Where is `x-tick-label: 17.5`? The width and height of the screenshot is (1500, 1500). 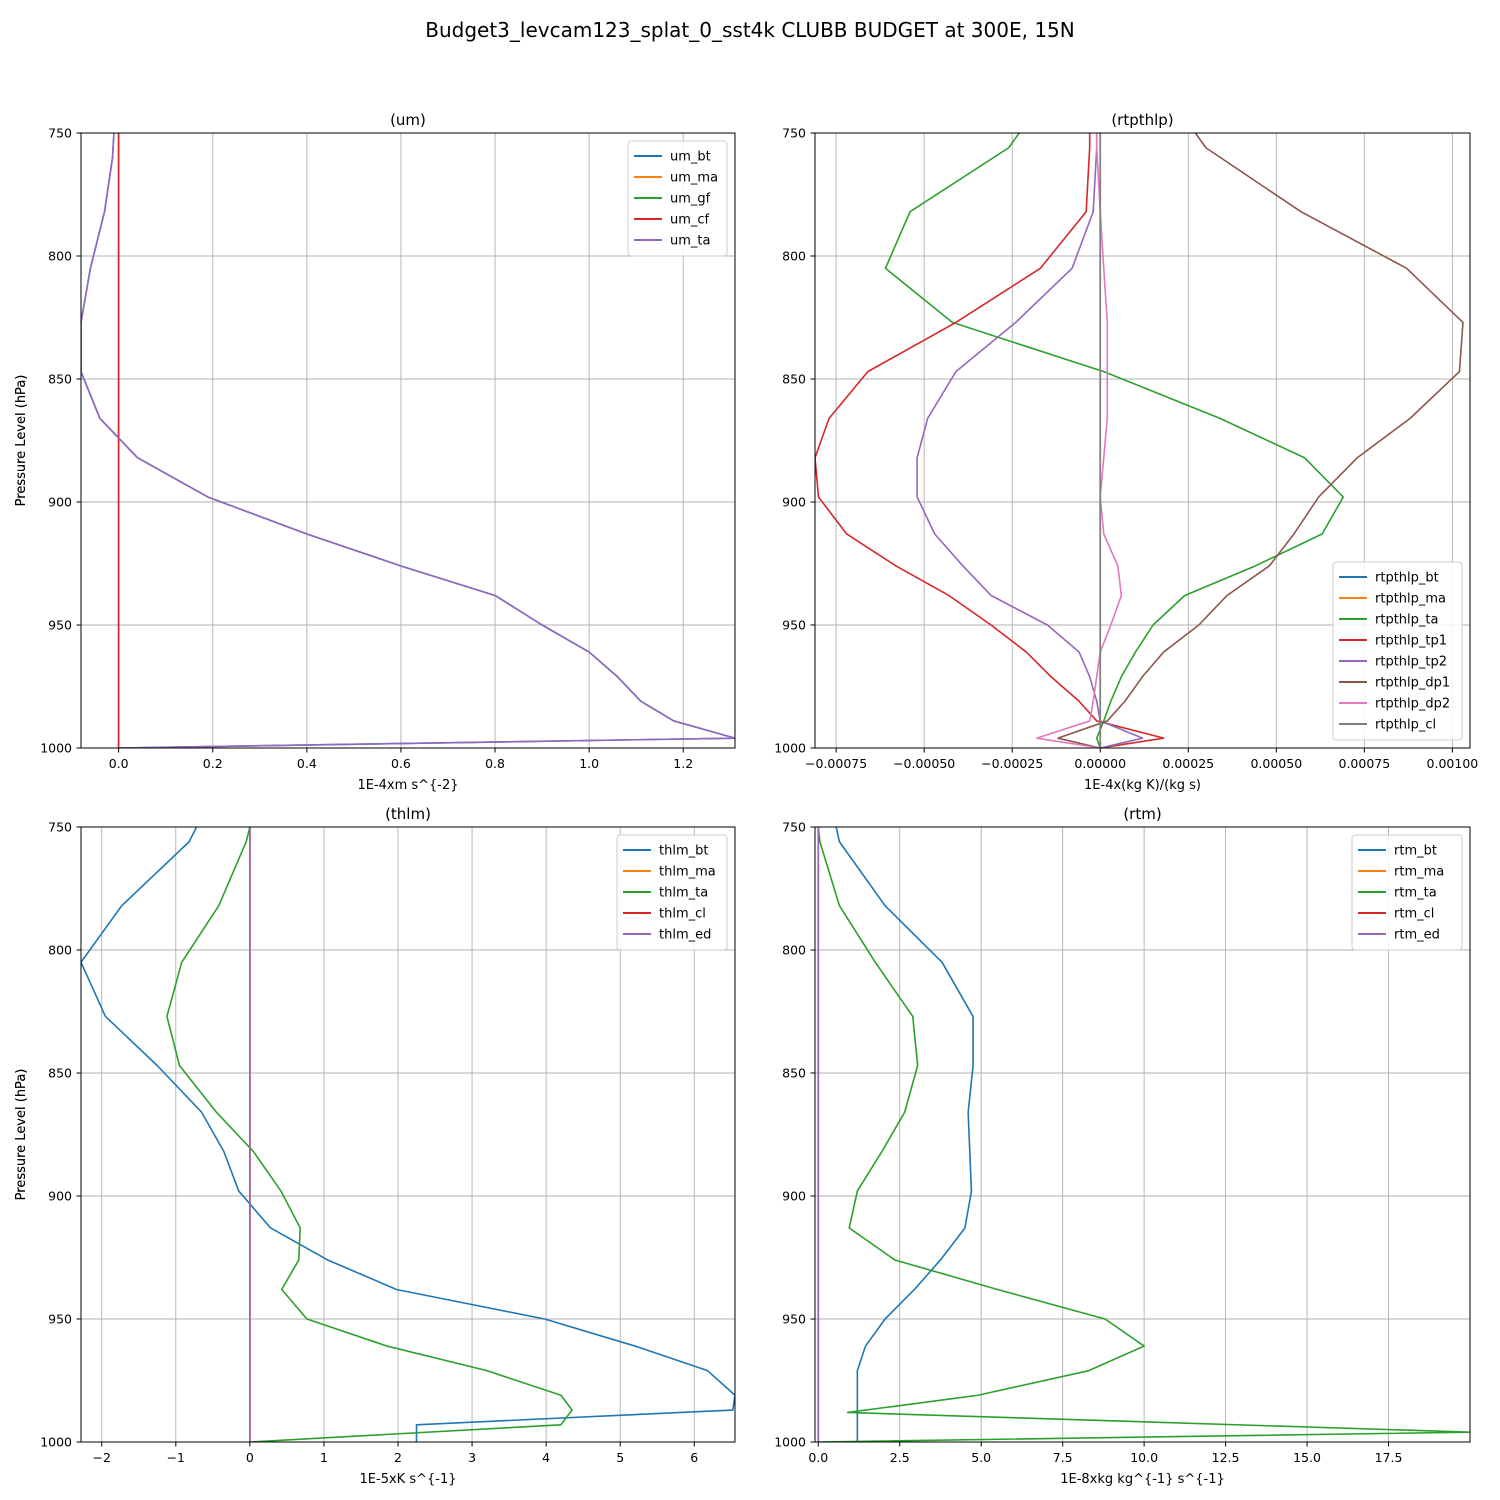 x-tick-label: 17.5 is located at coordinates (1389, 1457).